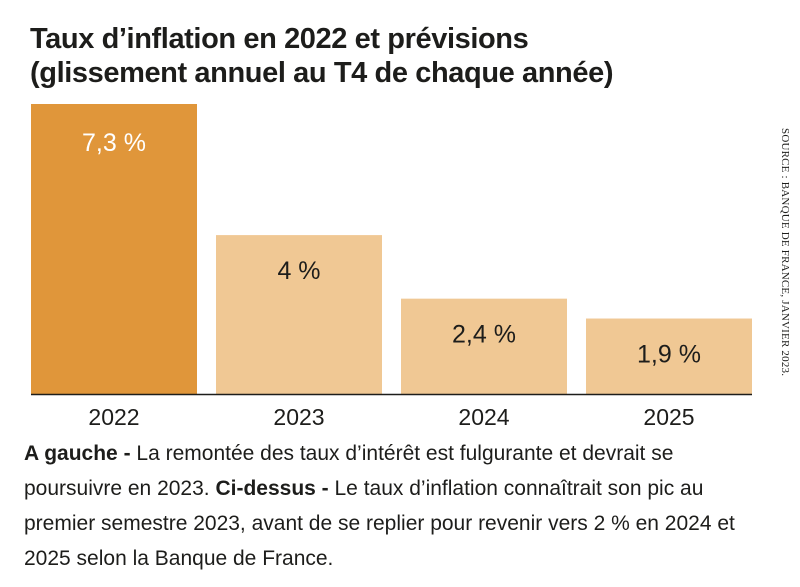 The image size is (800, 587). What do you see at coordinates (114, 143) in the screenshot?
I see `data-label-2022: 7,3 %` at bounding box center [114, 143].